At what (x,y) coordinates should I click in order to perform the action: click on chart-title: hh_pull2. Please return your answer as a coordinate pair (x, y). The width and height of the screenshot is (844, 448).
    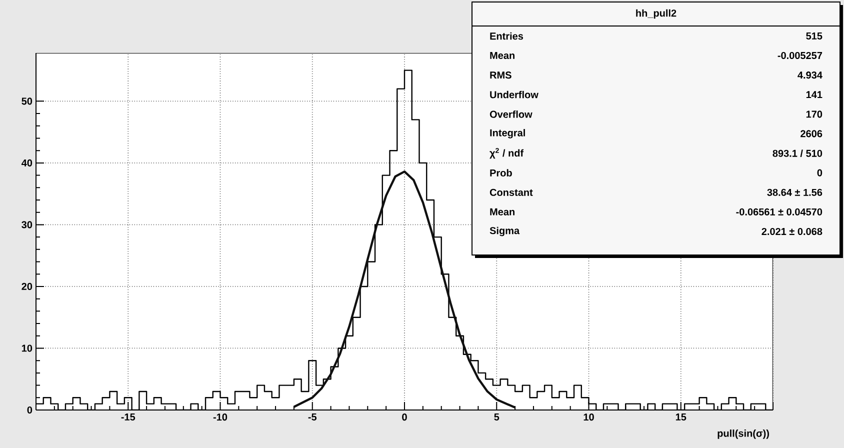
    Looking at the image, I should click on (656, 14).